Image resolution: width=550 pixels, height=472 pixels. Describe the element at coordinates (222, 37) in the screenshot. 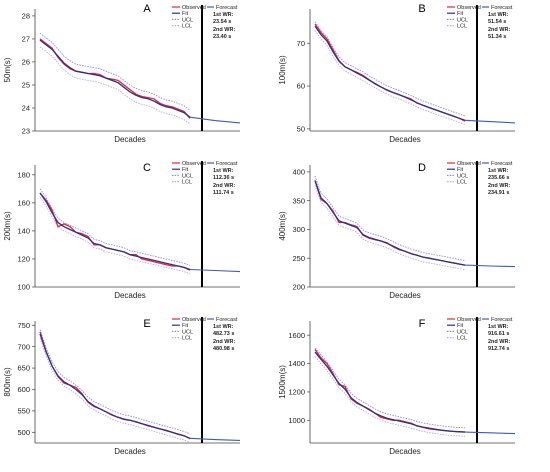

I see `wr2-value: 23.40 s` at that location.